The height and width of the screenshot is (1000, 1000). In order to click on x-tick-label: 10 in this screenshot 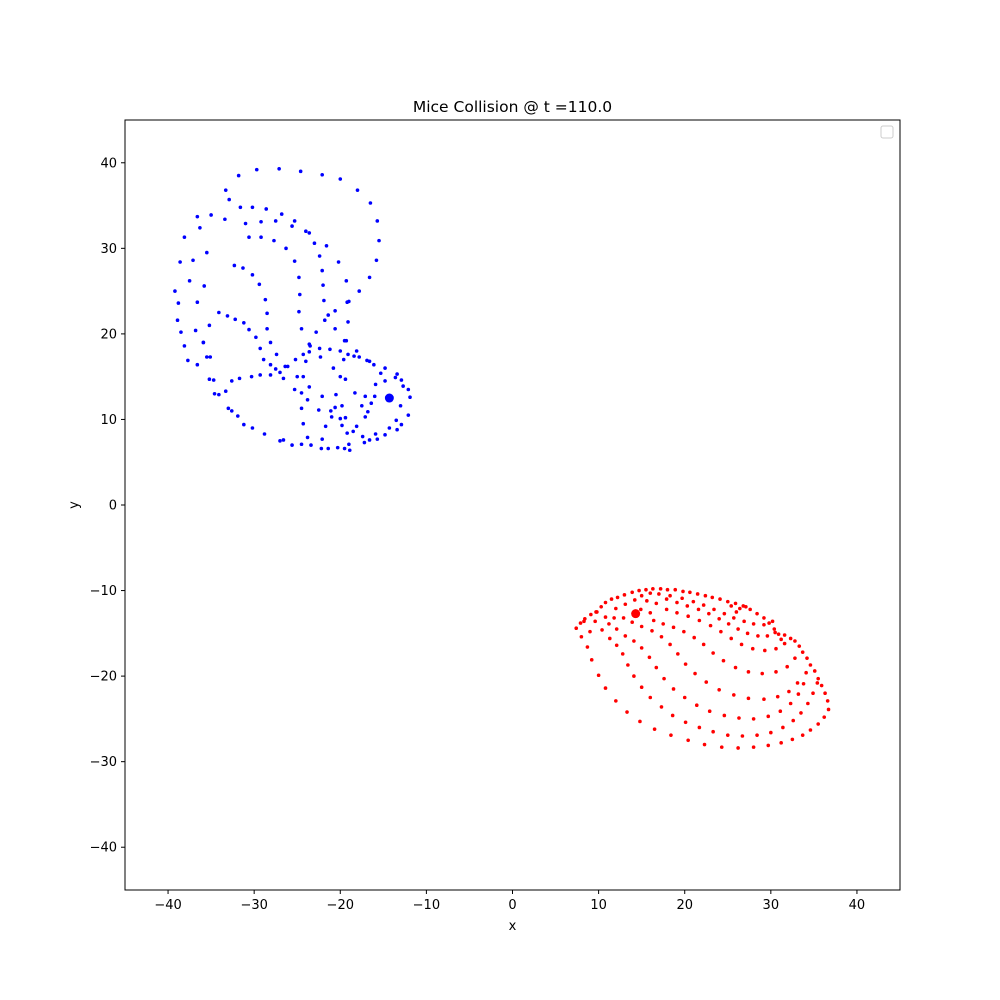, I will do `click(598, 905)`.